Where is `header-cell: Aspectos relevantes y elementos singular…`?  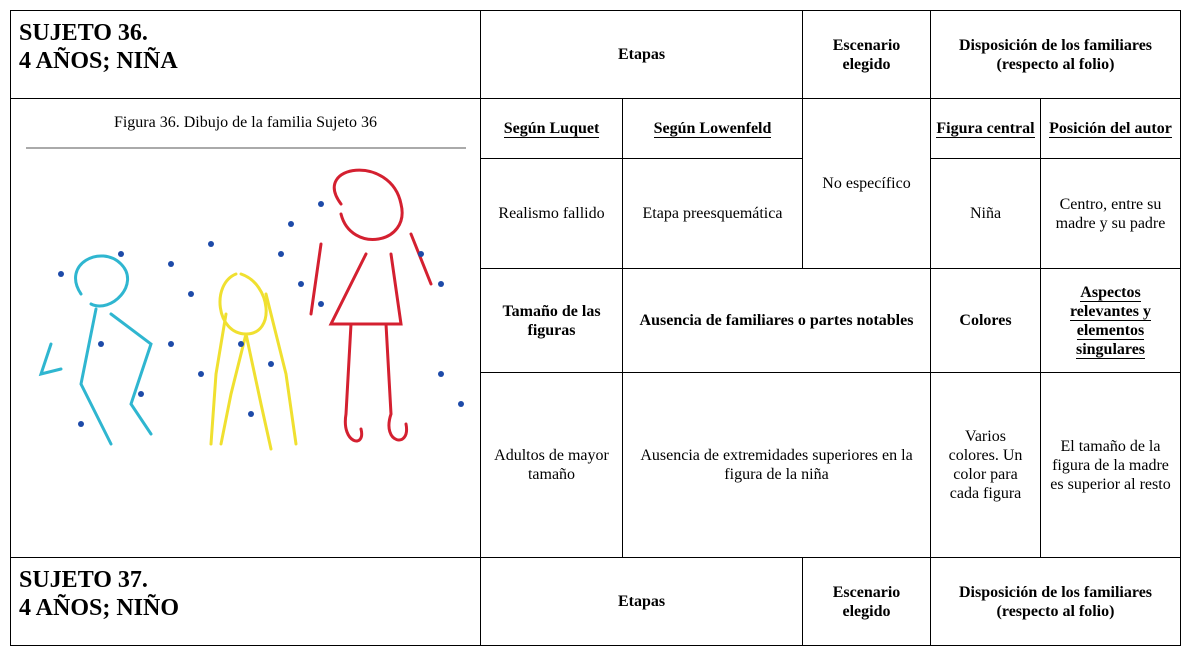 header-cell: Aspectos relevantes y elementos singular… is located at coordinates (1110, 320).